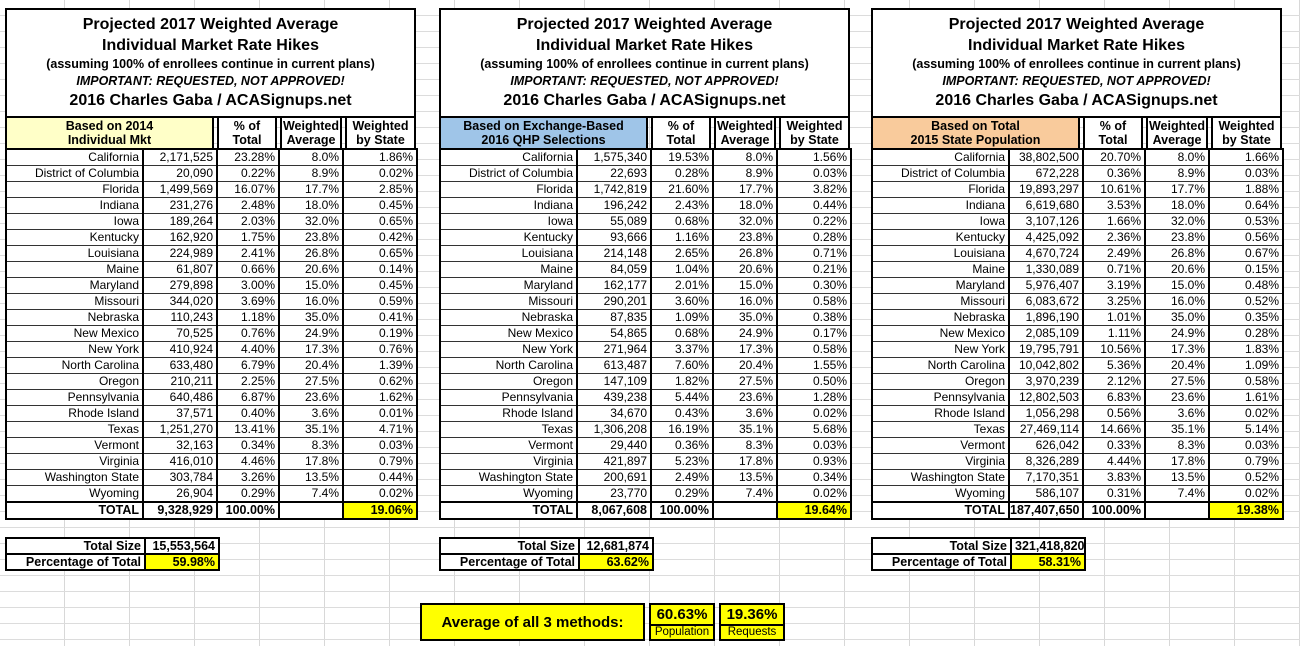 This screenshot has width=1300, height=646. I want to click on table-row: Texas 1,306,208 16.19% 35.1% 5.68%, so click(645, 429).